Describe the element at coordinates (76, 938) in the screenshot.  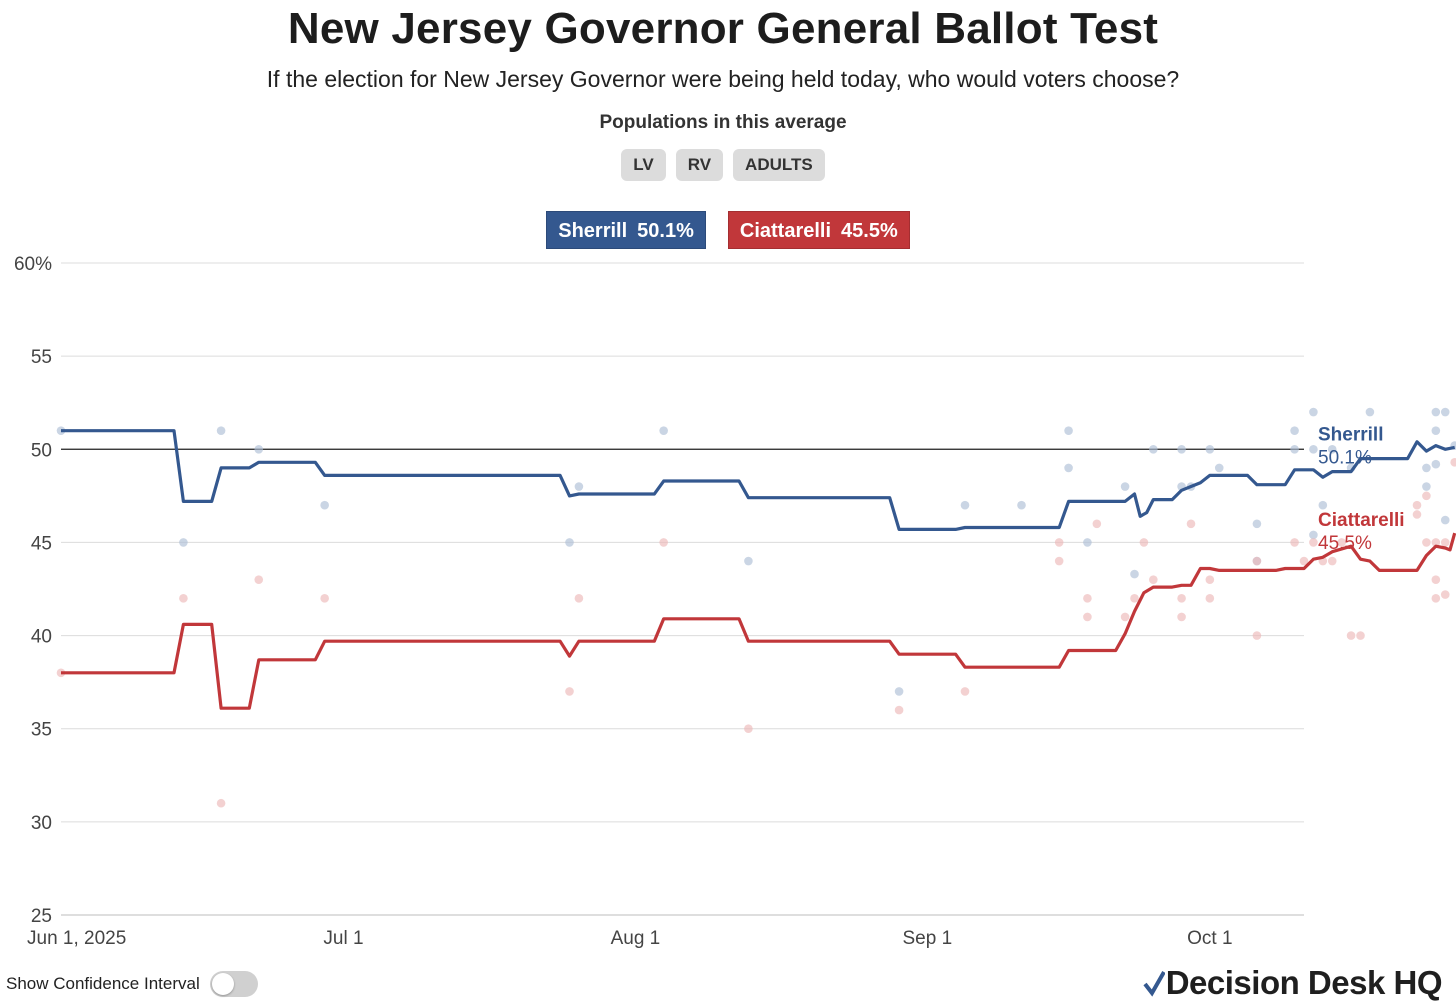
I see `x-tick-label: Jun 1, 2025` at that location.